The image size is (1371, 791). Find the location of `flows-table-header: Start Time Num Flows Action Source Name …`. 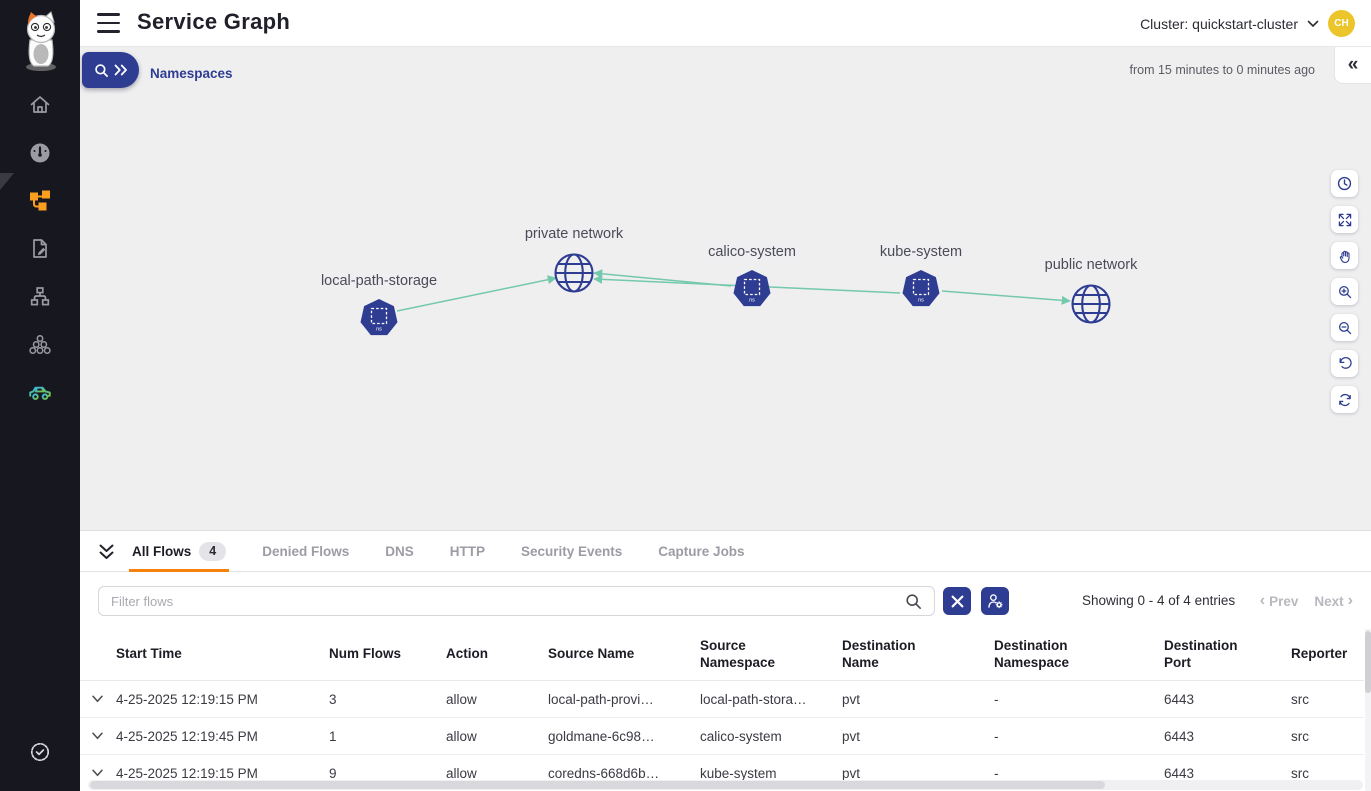

flows-table-header: Start Time Num Flows Action Source Name … is located at coordinates (722, 655).